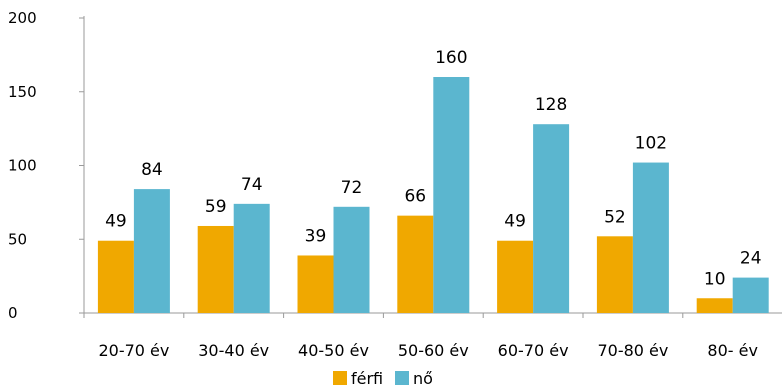 Image resolution: width=782 pixels, height=389 pixels. Describe the element at coordinates (333, 350) in the screenshot. I see `x-tick-label: 40-50 év` at that location.